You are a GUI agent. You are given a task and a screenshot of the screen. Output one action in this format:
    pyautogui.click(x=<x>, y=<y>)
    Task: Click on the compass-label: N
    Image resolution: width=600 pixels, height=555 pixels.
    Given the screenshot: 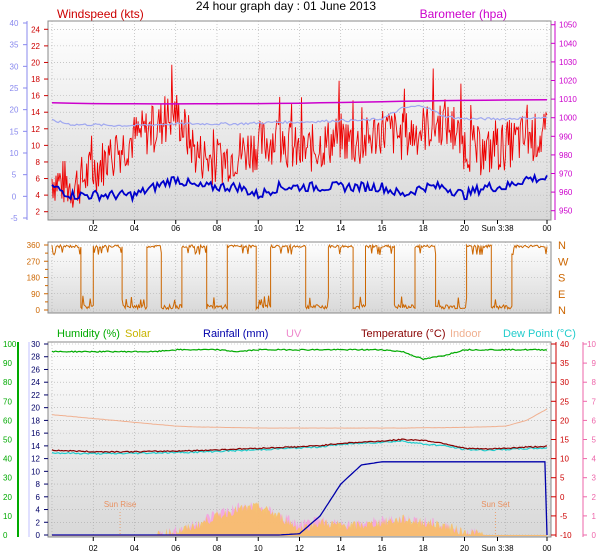 What is the action you would take?
    pyautogui.click(x=562, y=311)
    